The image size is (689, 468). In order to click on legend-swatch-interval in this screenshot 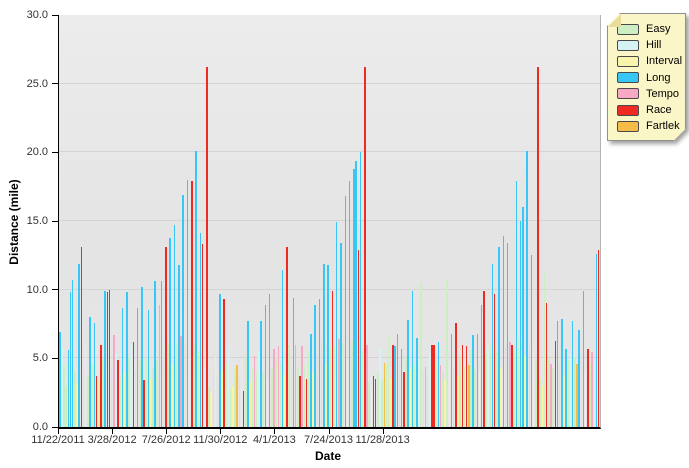, I will do `click(628, 61)`.